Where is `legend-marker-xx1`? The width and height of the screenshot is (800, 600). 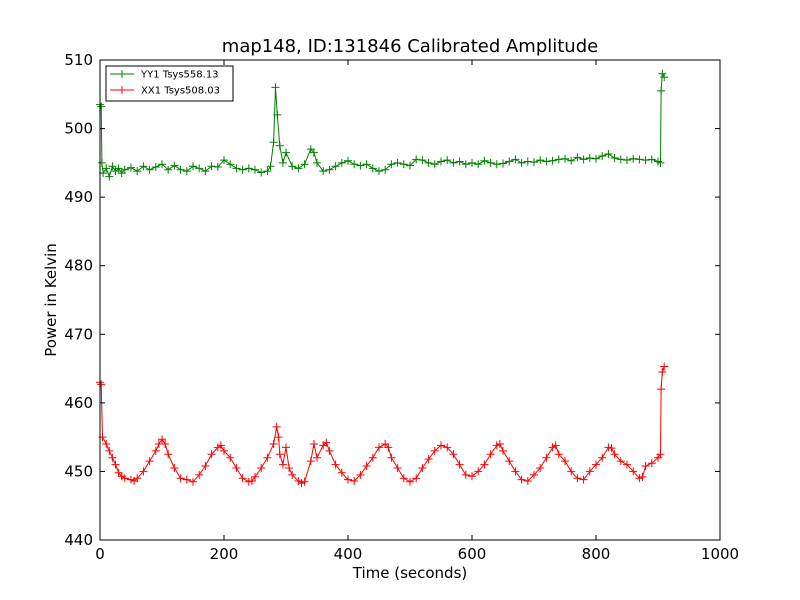 legend-marker-xx1 is located at coordinates (122, 90).